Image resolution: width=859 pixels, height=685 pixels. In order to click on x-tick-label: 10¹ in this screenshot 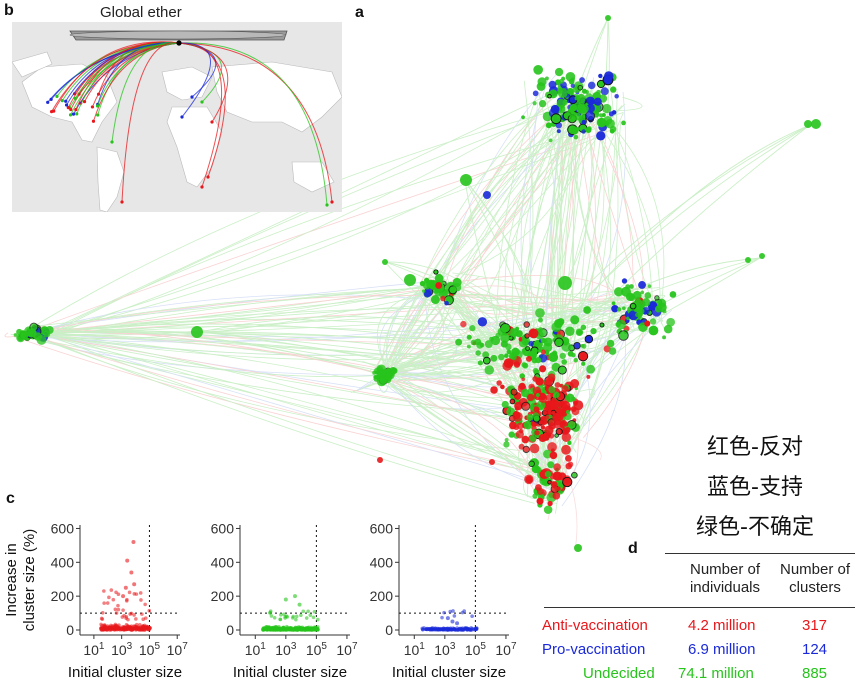, I will do `click(94, 649)`.